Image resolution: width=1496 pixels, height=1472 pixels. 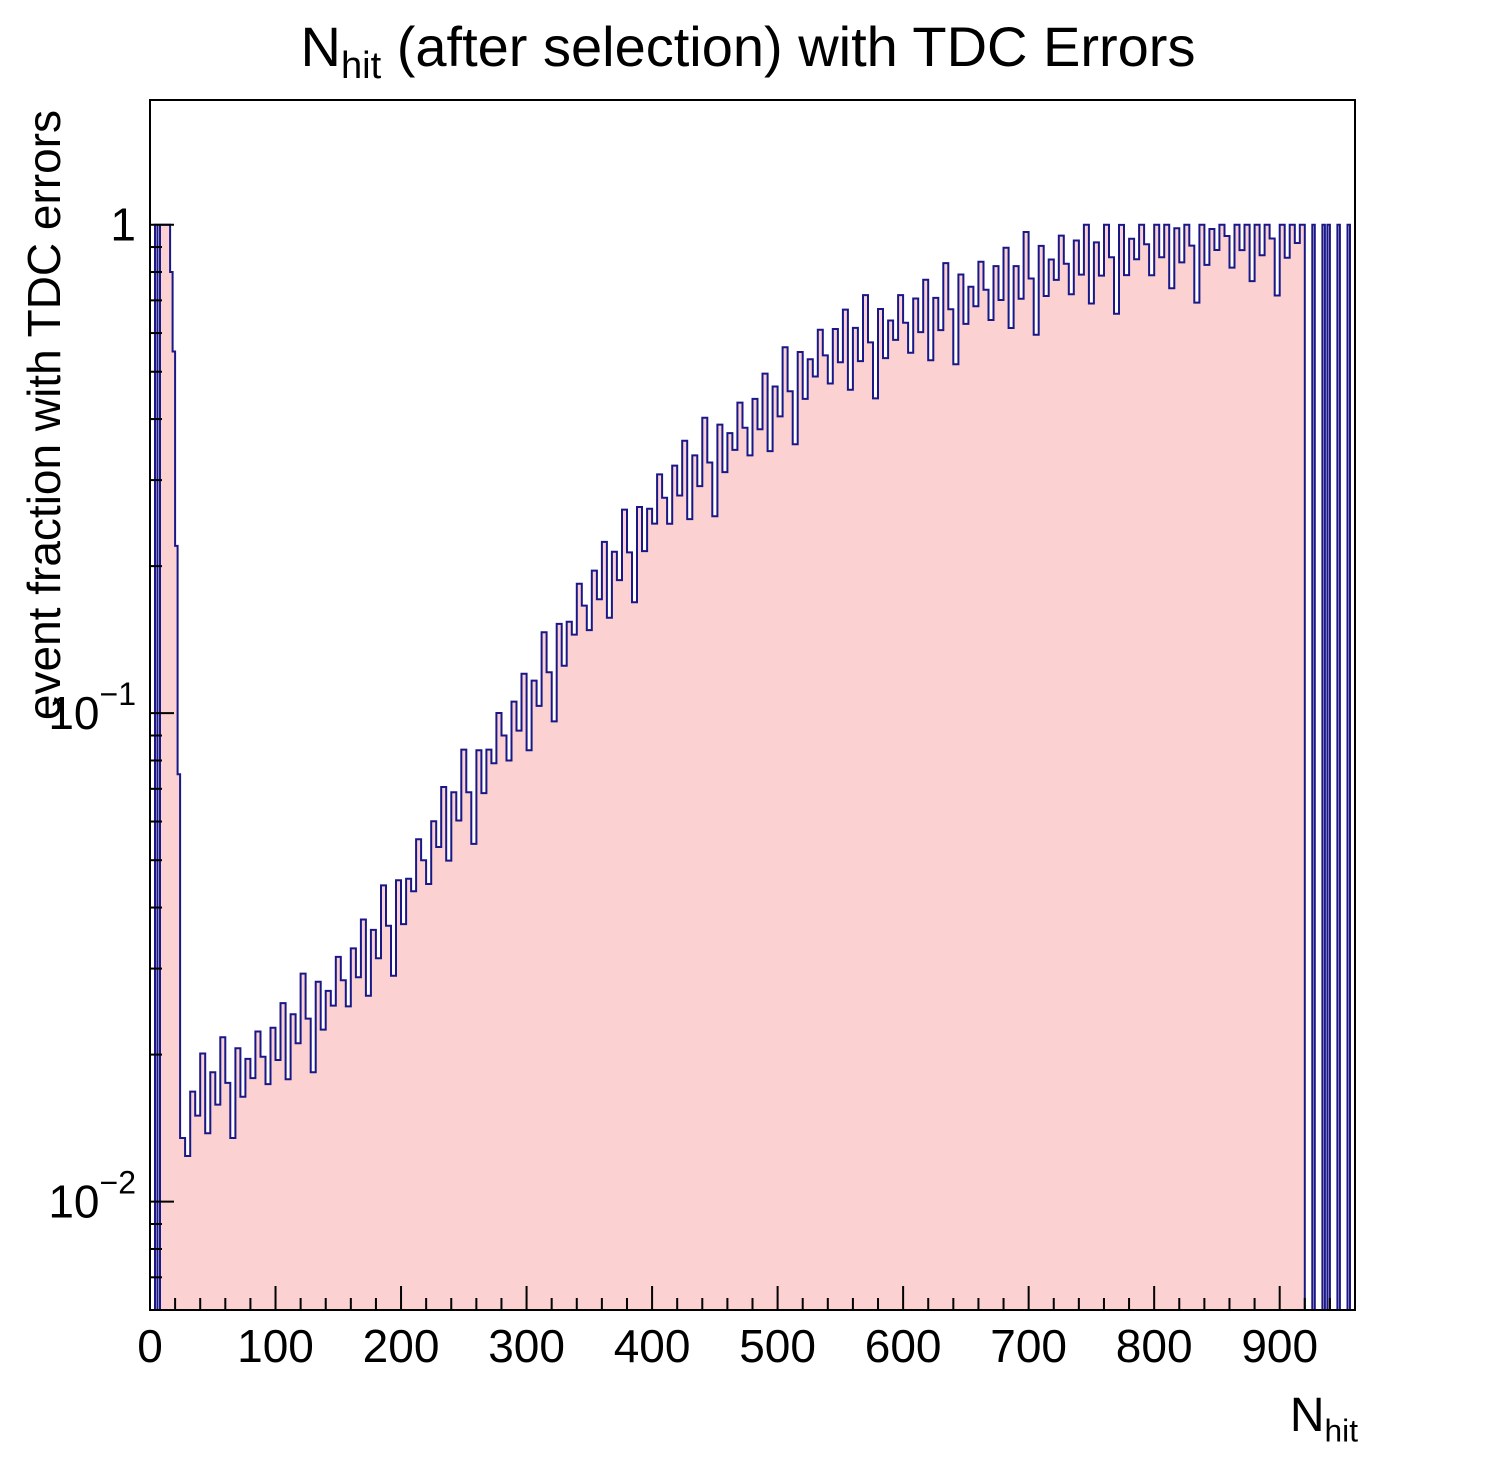 What do you see at coordinates (361, 66) in the screenshot?
I see `chart-title-subscript: hit` at bounding box center [361, 66].